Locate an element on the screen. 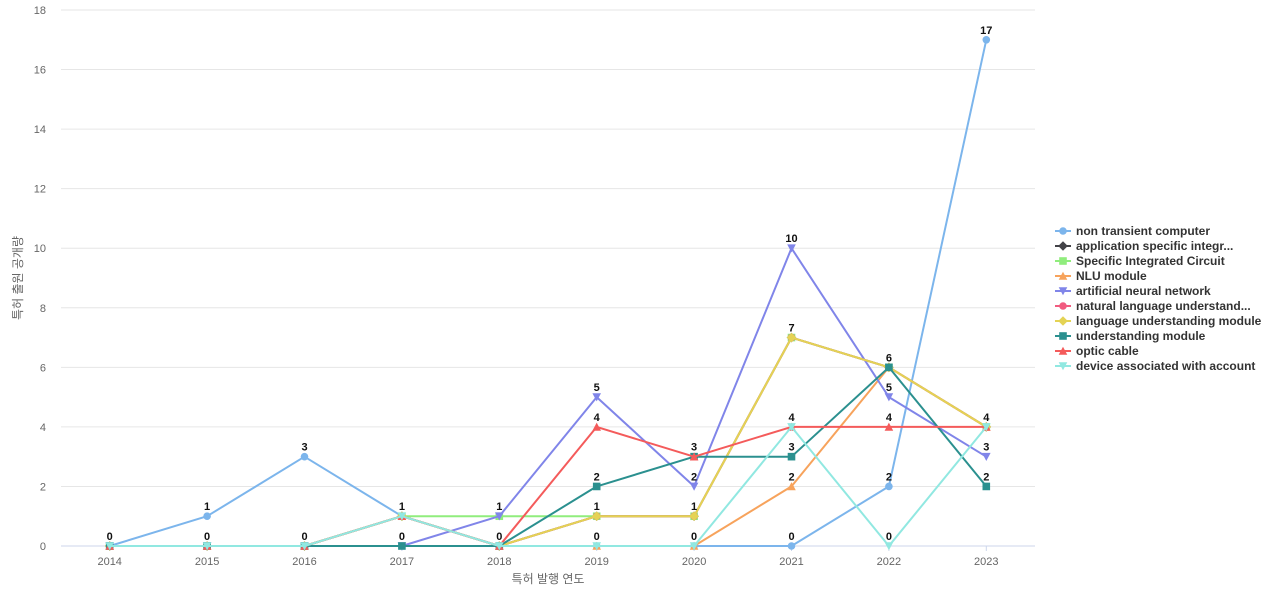 The height and width of the screenshot is (600, 1280). series-line is located at coordinates (548, 486).